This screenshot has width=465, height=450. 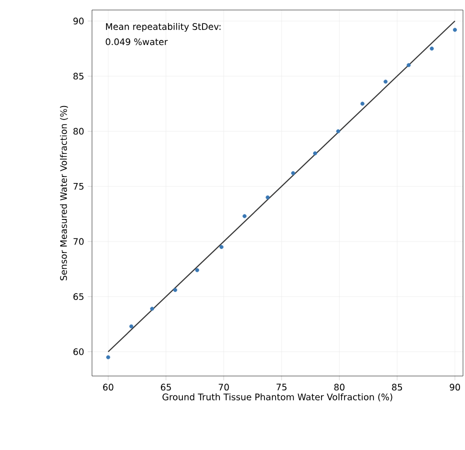 What do you see at coordinates (165, 387) in the screenshot?
I see `x-tick-label: 65` at bounding box center [165, 387].